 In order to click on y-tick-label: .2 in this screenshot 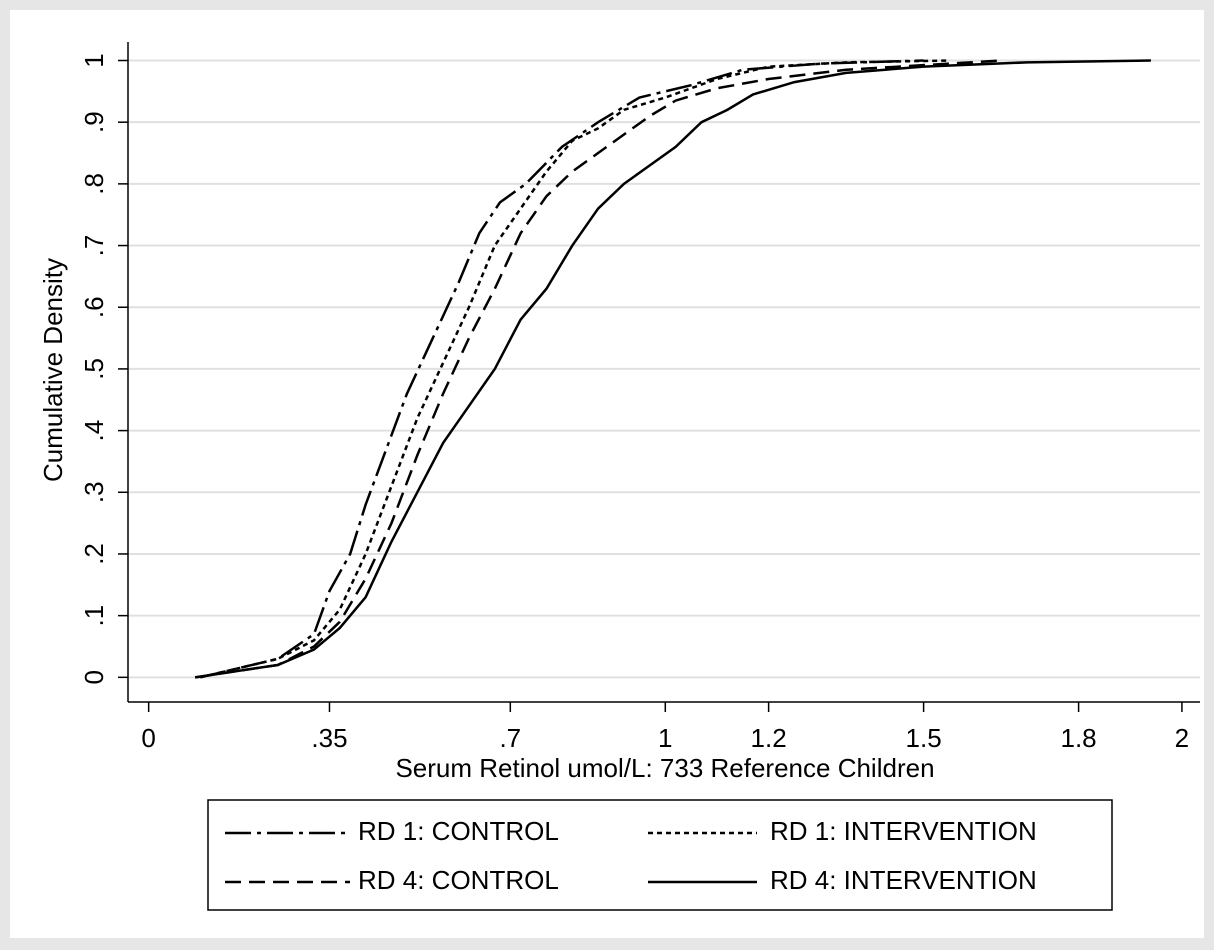, I will do `click(94, 554)`.